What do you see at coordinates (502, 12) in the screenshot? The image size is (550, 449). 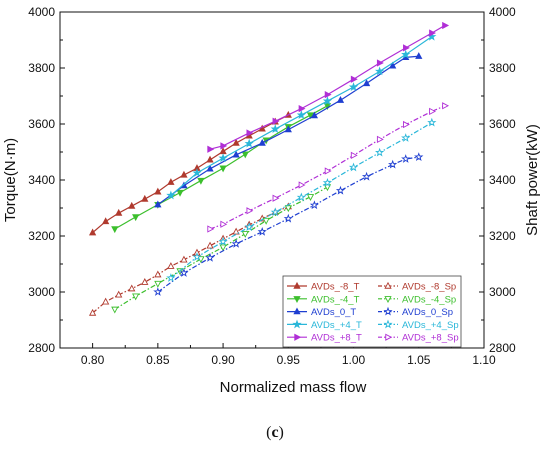 I see `y-right-tick-label: 4000` at bounding box center [502, 12].